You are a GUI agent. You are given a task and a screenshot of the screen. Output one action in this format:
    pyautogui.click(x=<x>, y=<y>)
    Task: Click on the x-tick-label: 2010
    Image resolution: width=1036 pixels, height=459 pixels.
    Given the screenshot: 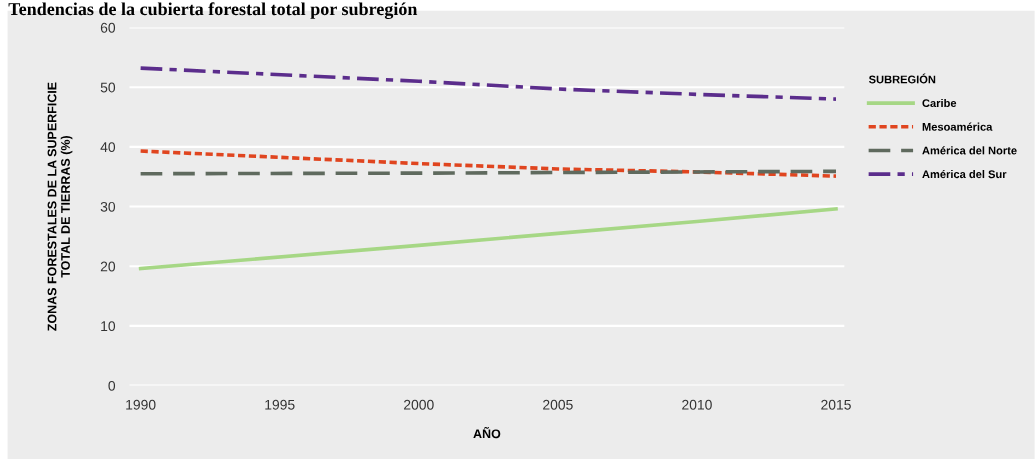 What is the action you would take?
    pyautogui.click(x=697, y=404)
    